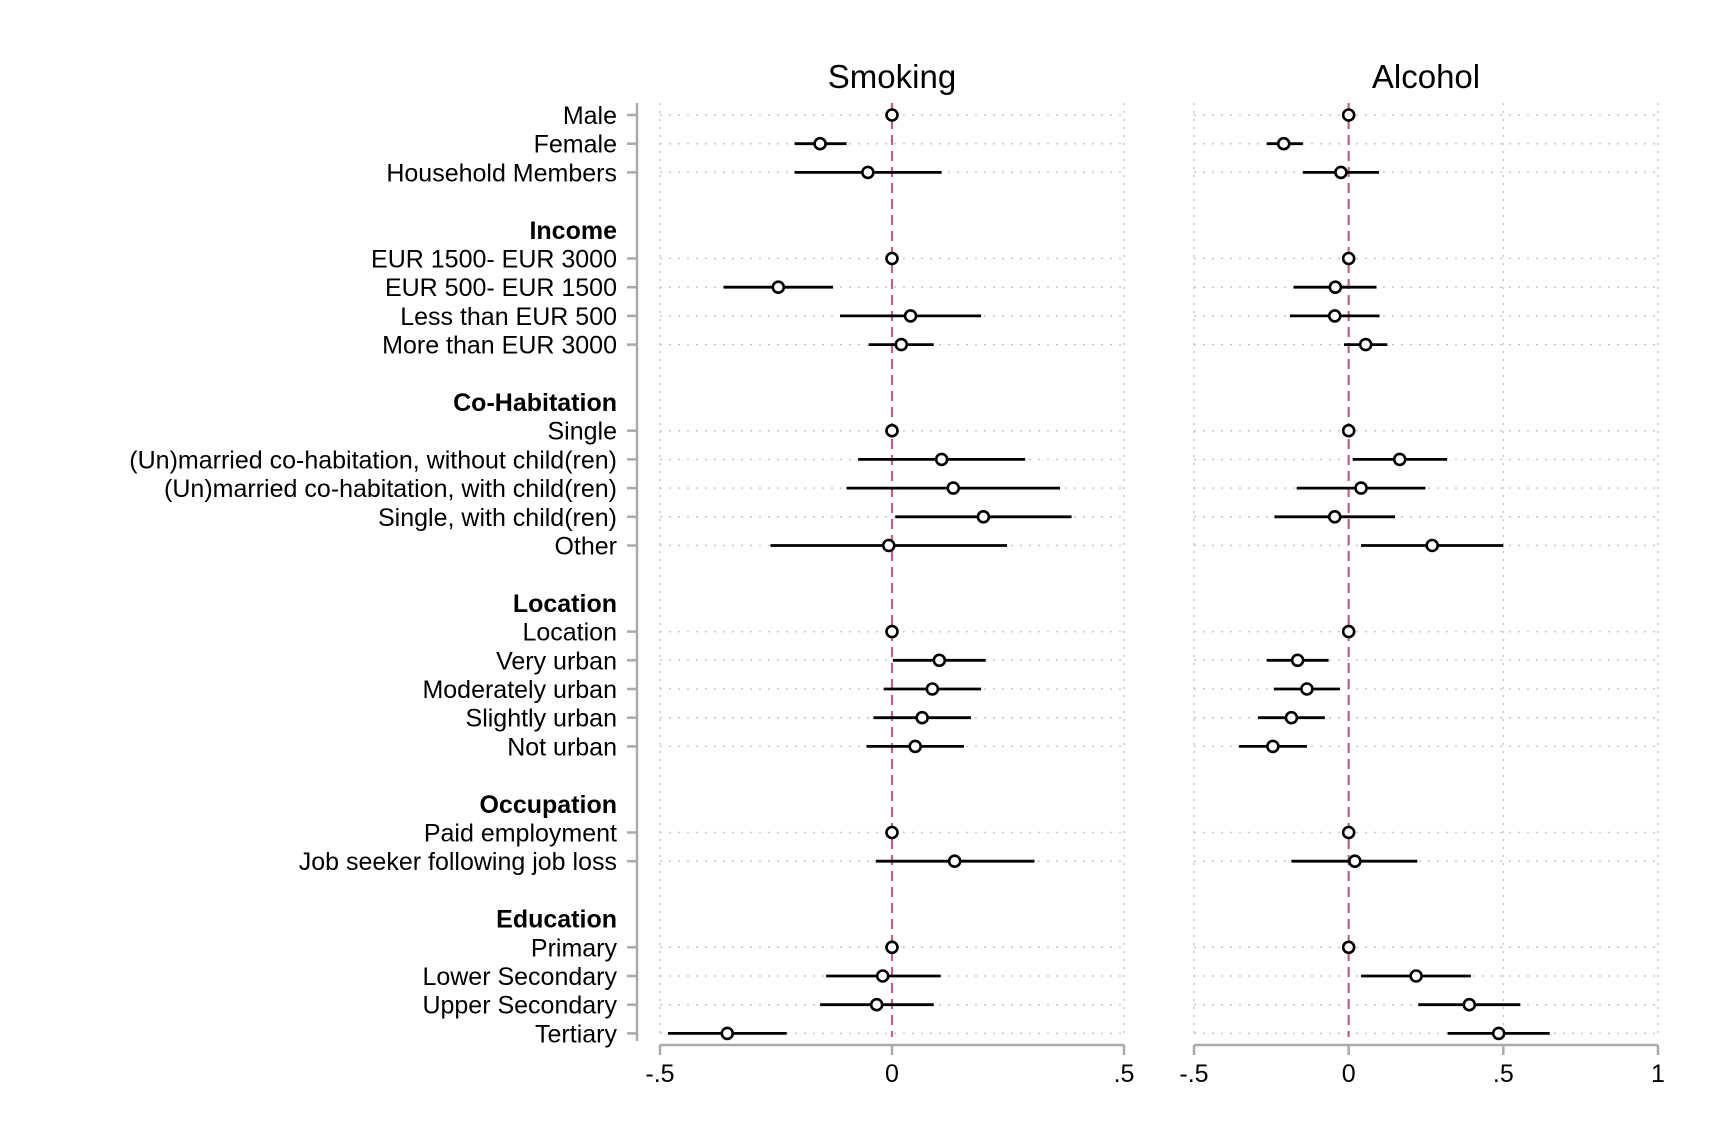 The image size is (1722, 1148). What do you see at coordinates (535, 403) in the screenshot?
I see `row-heading: Co-Habitation` at bounding box center [535, 403].